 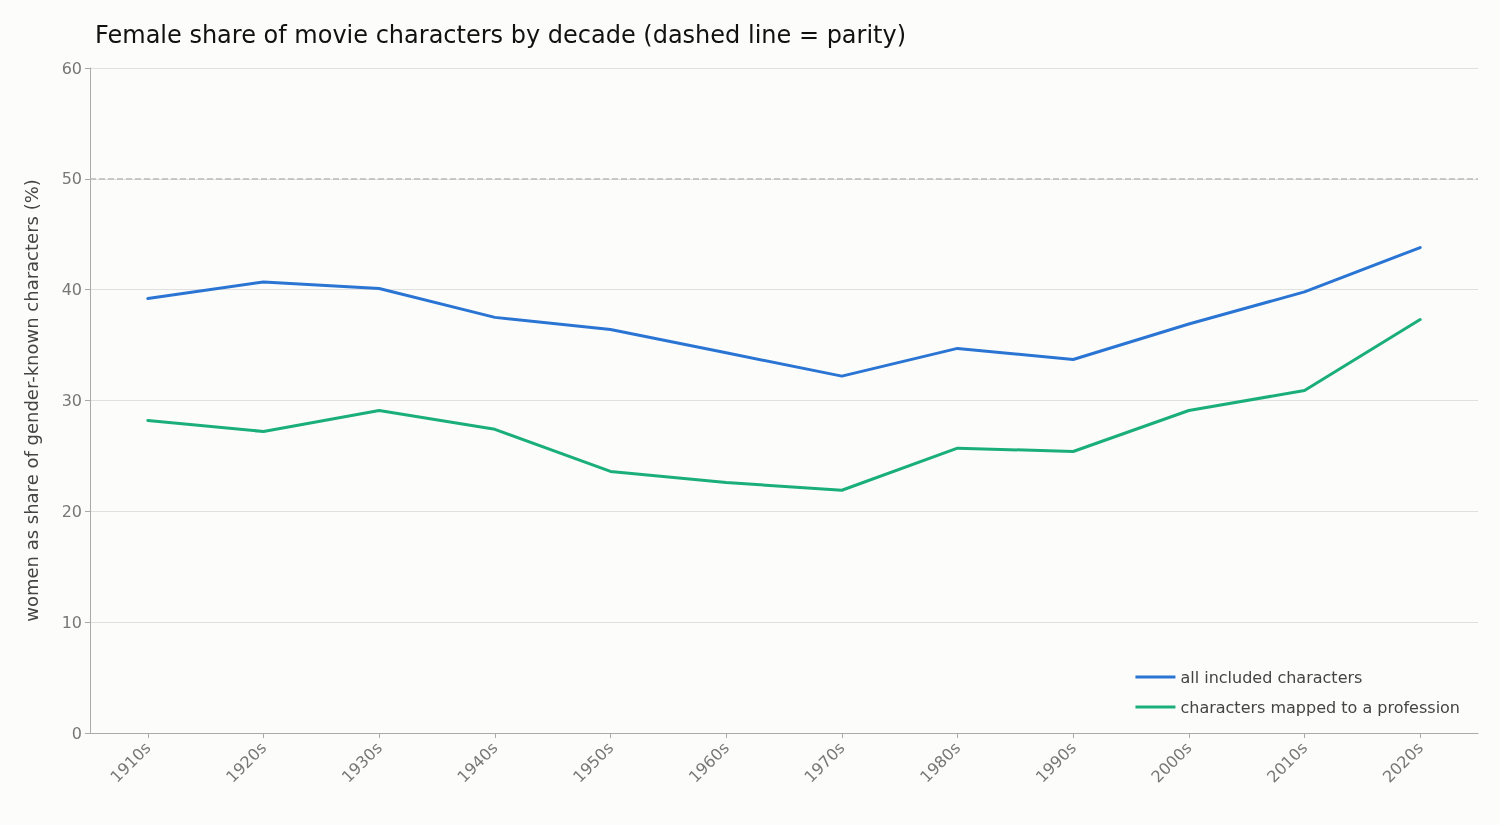 What do you see at coordinates (1271, 677) in the screenshot?
I see `legend-label: all included characters` at bounding box center [1271, 677].